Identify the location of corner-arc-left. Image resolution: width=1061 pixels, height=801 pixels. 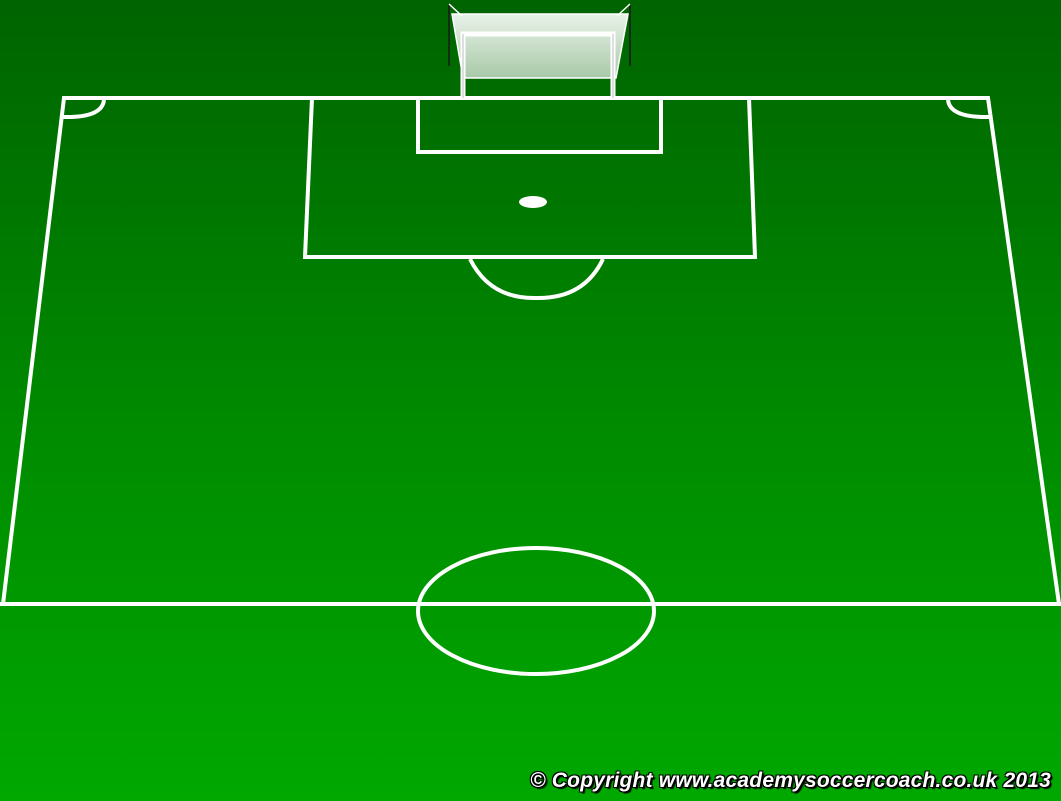
(84, 109).